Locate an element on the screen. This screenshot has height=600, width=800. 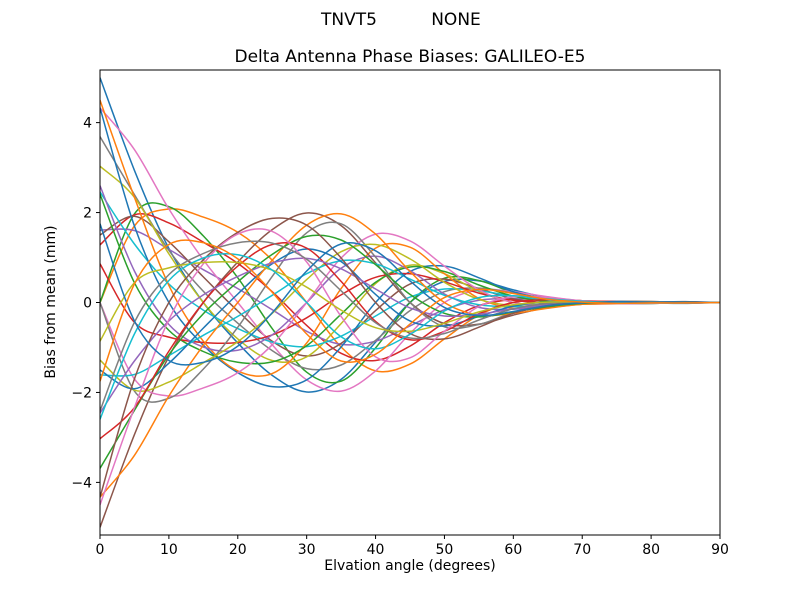
y-tick-label: −2 is located at coordinates (81, 393).